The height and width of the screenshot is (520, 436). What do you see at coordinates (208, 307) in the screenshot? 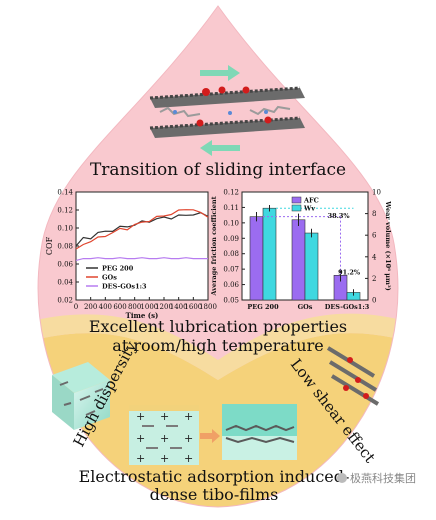
I see `x-tick-label: 1800` at bounding box center [208, 307].